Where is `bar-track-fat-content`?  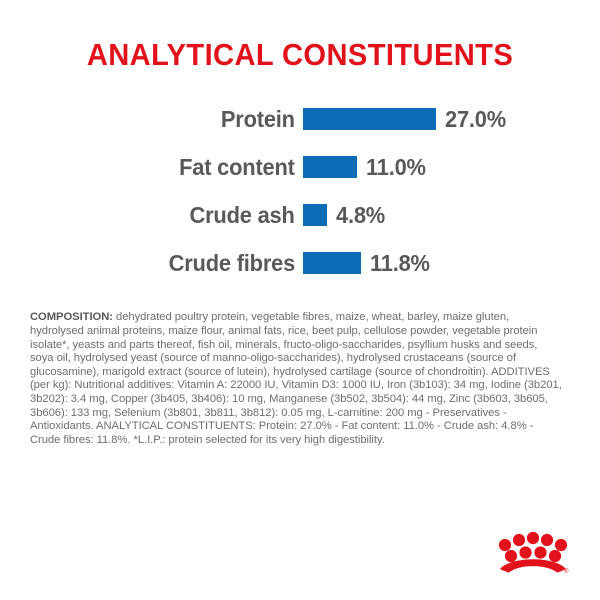
bar-track-fat-content is located at coordinates (330, 167).